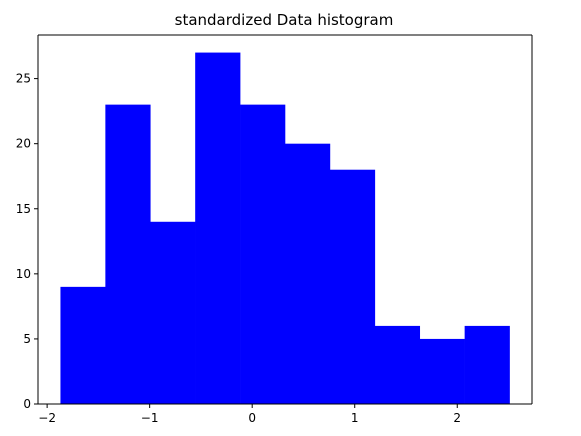 The image size is (581, 436). I want to click on x-tick-label: 1, so click(355, 418).